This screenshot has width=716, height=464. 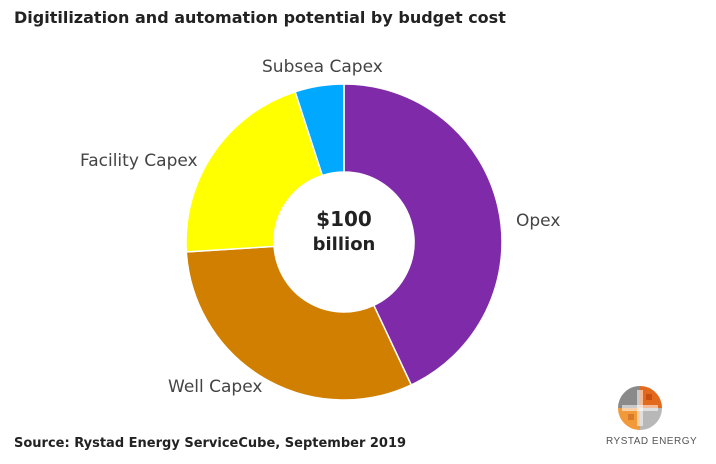 I want to click on slice-label-well-capex: Well Capex, so click(x=215, y=387).